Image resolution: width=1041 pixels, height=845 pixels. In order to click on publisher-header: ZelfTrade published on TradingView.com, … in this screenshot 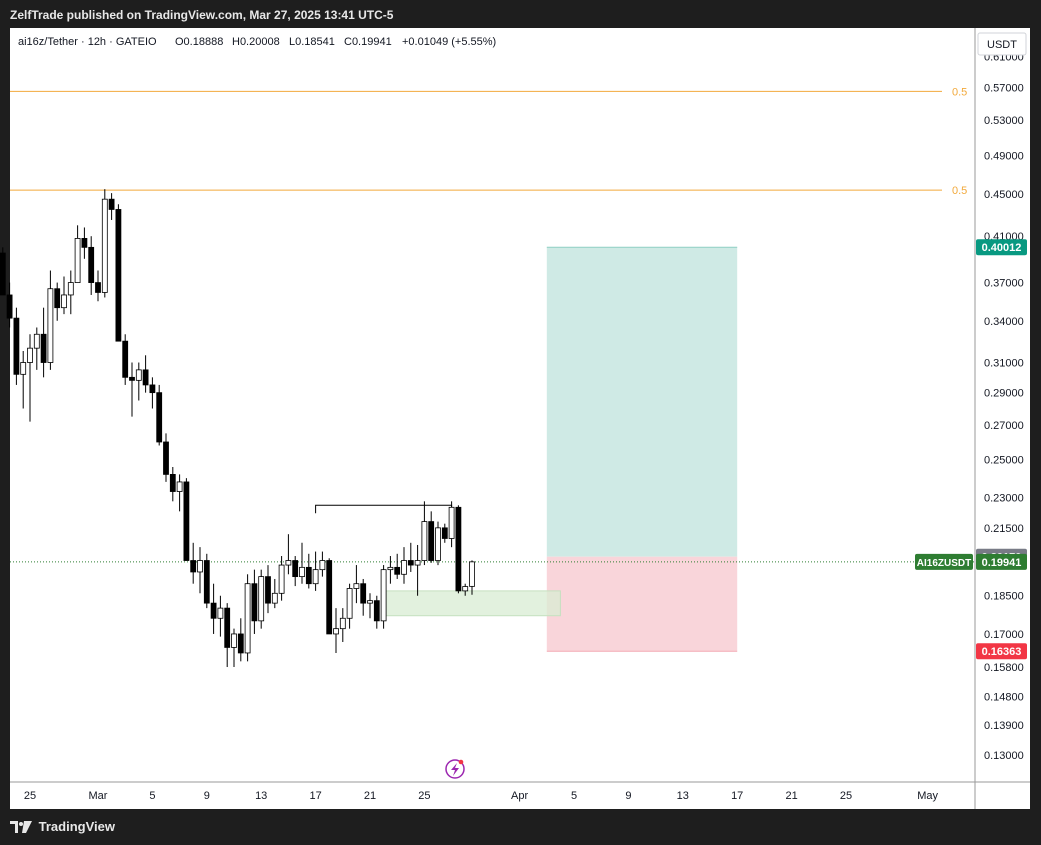, I will do `click(520, 14)`.